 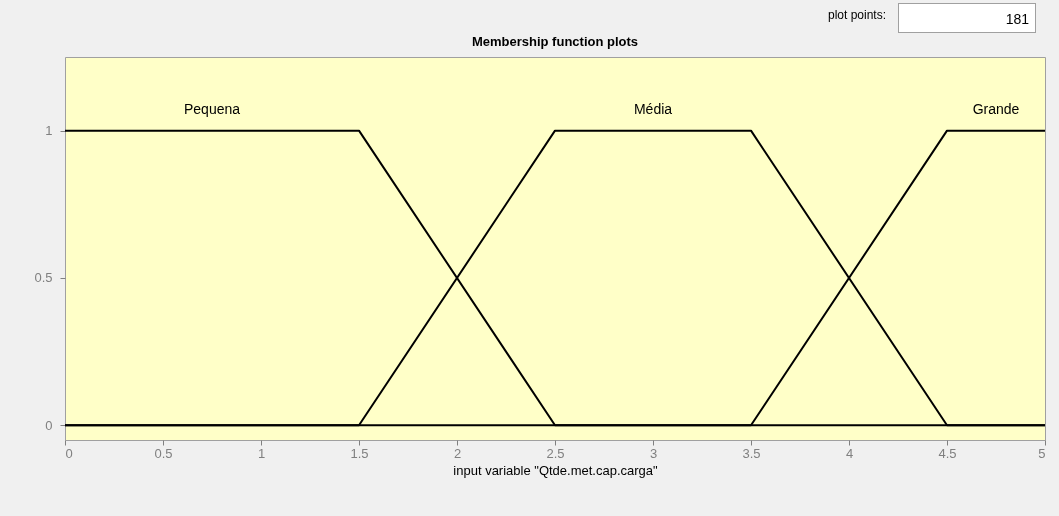 I want to click on x-tick-label: 3, so click(x=653, y=453).